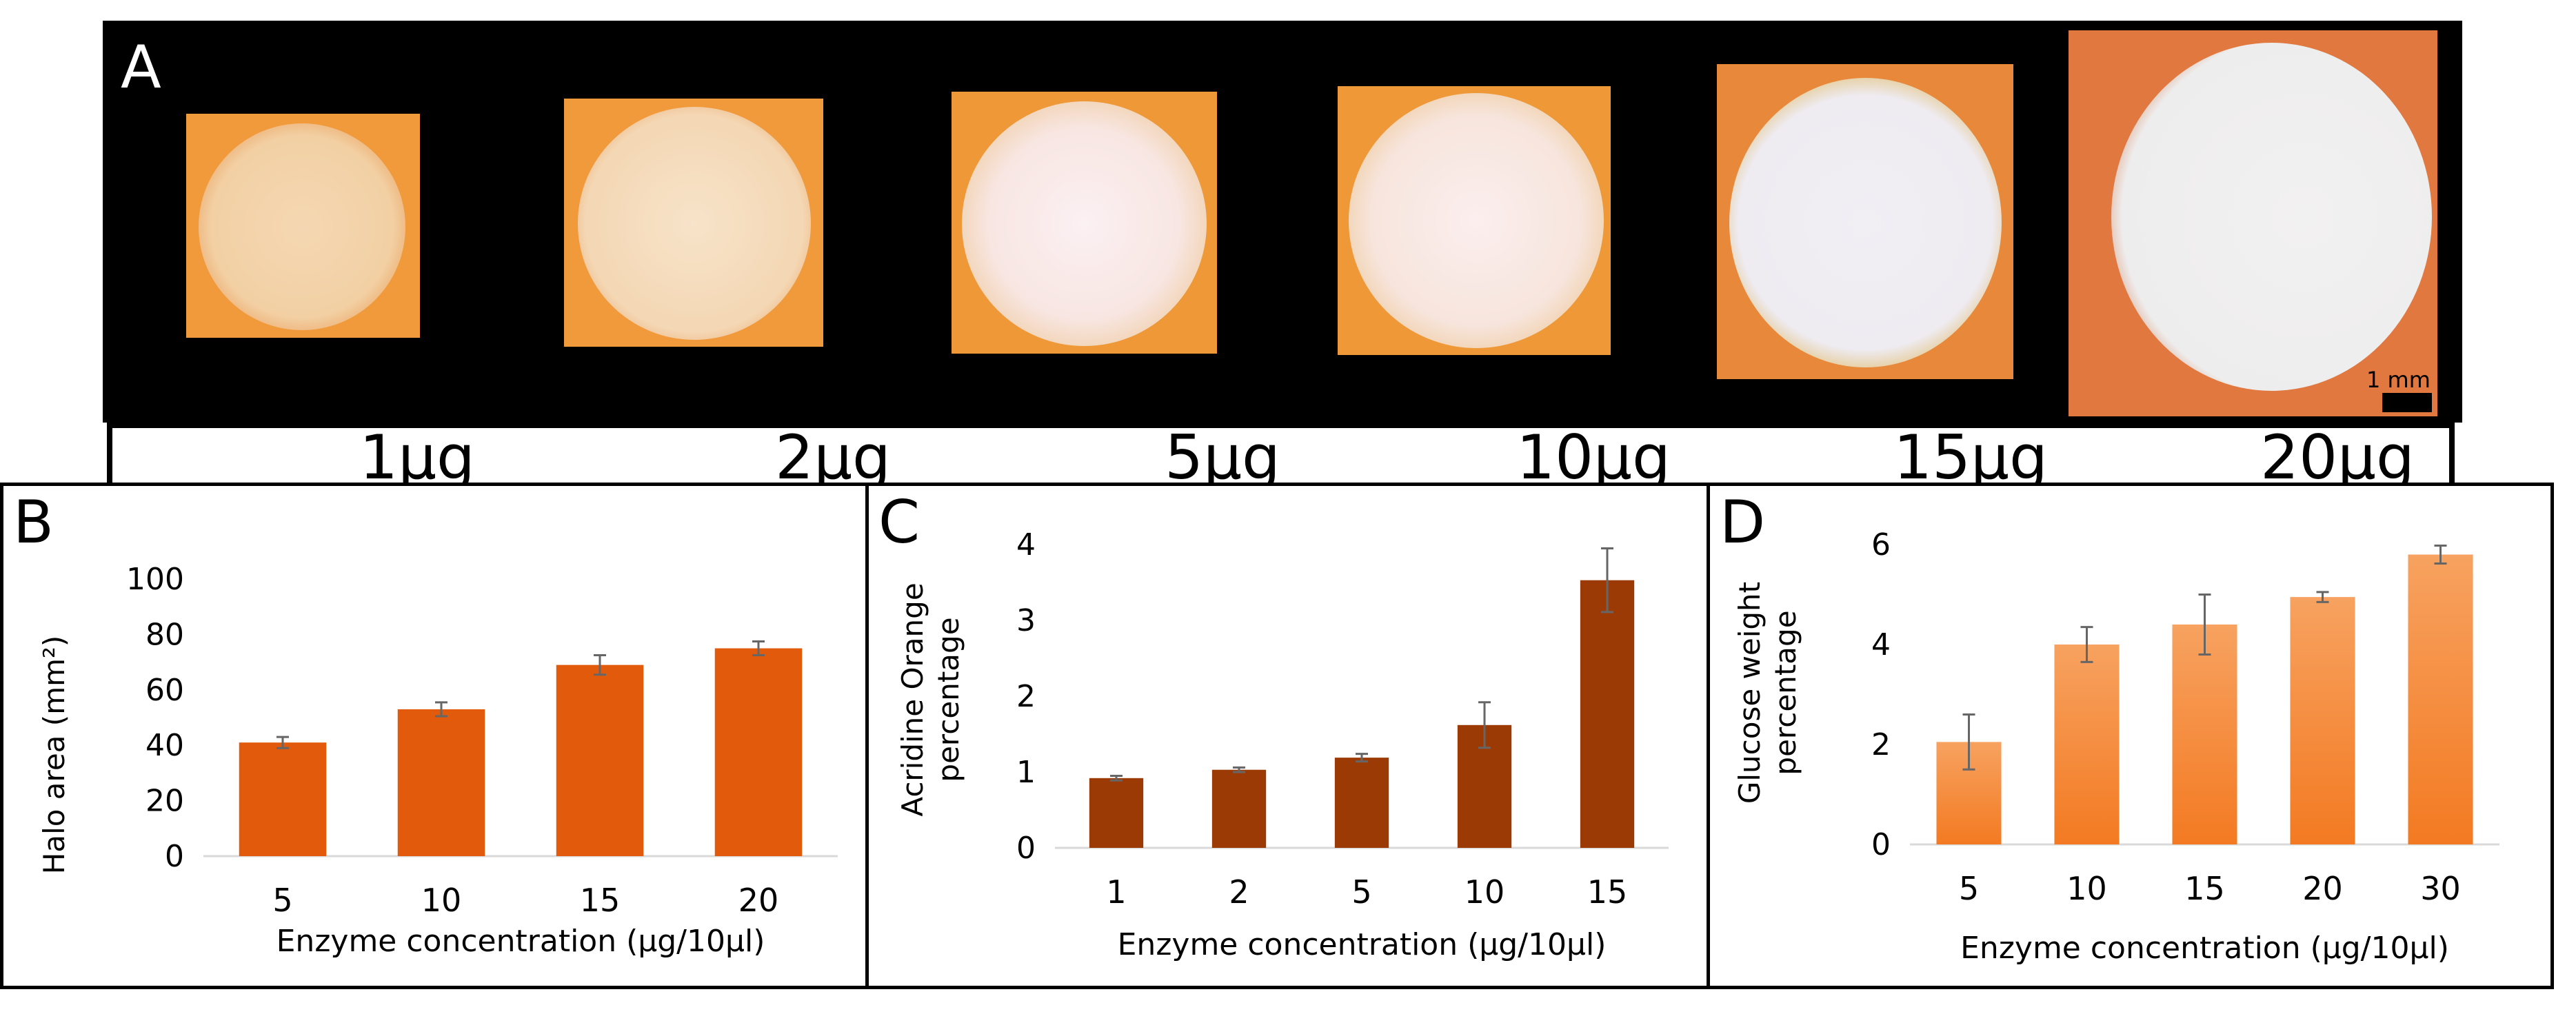 This screenshot has height=1014, width=2576. I want to click on x-tick-label: 1, so click(1116, 892).